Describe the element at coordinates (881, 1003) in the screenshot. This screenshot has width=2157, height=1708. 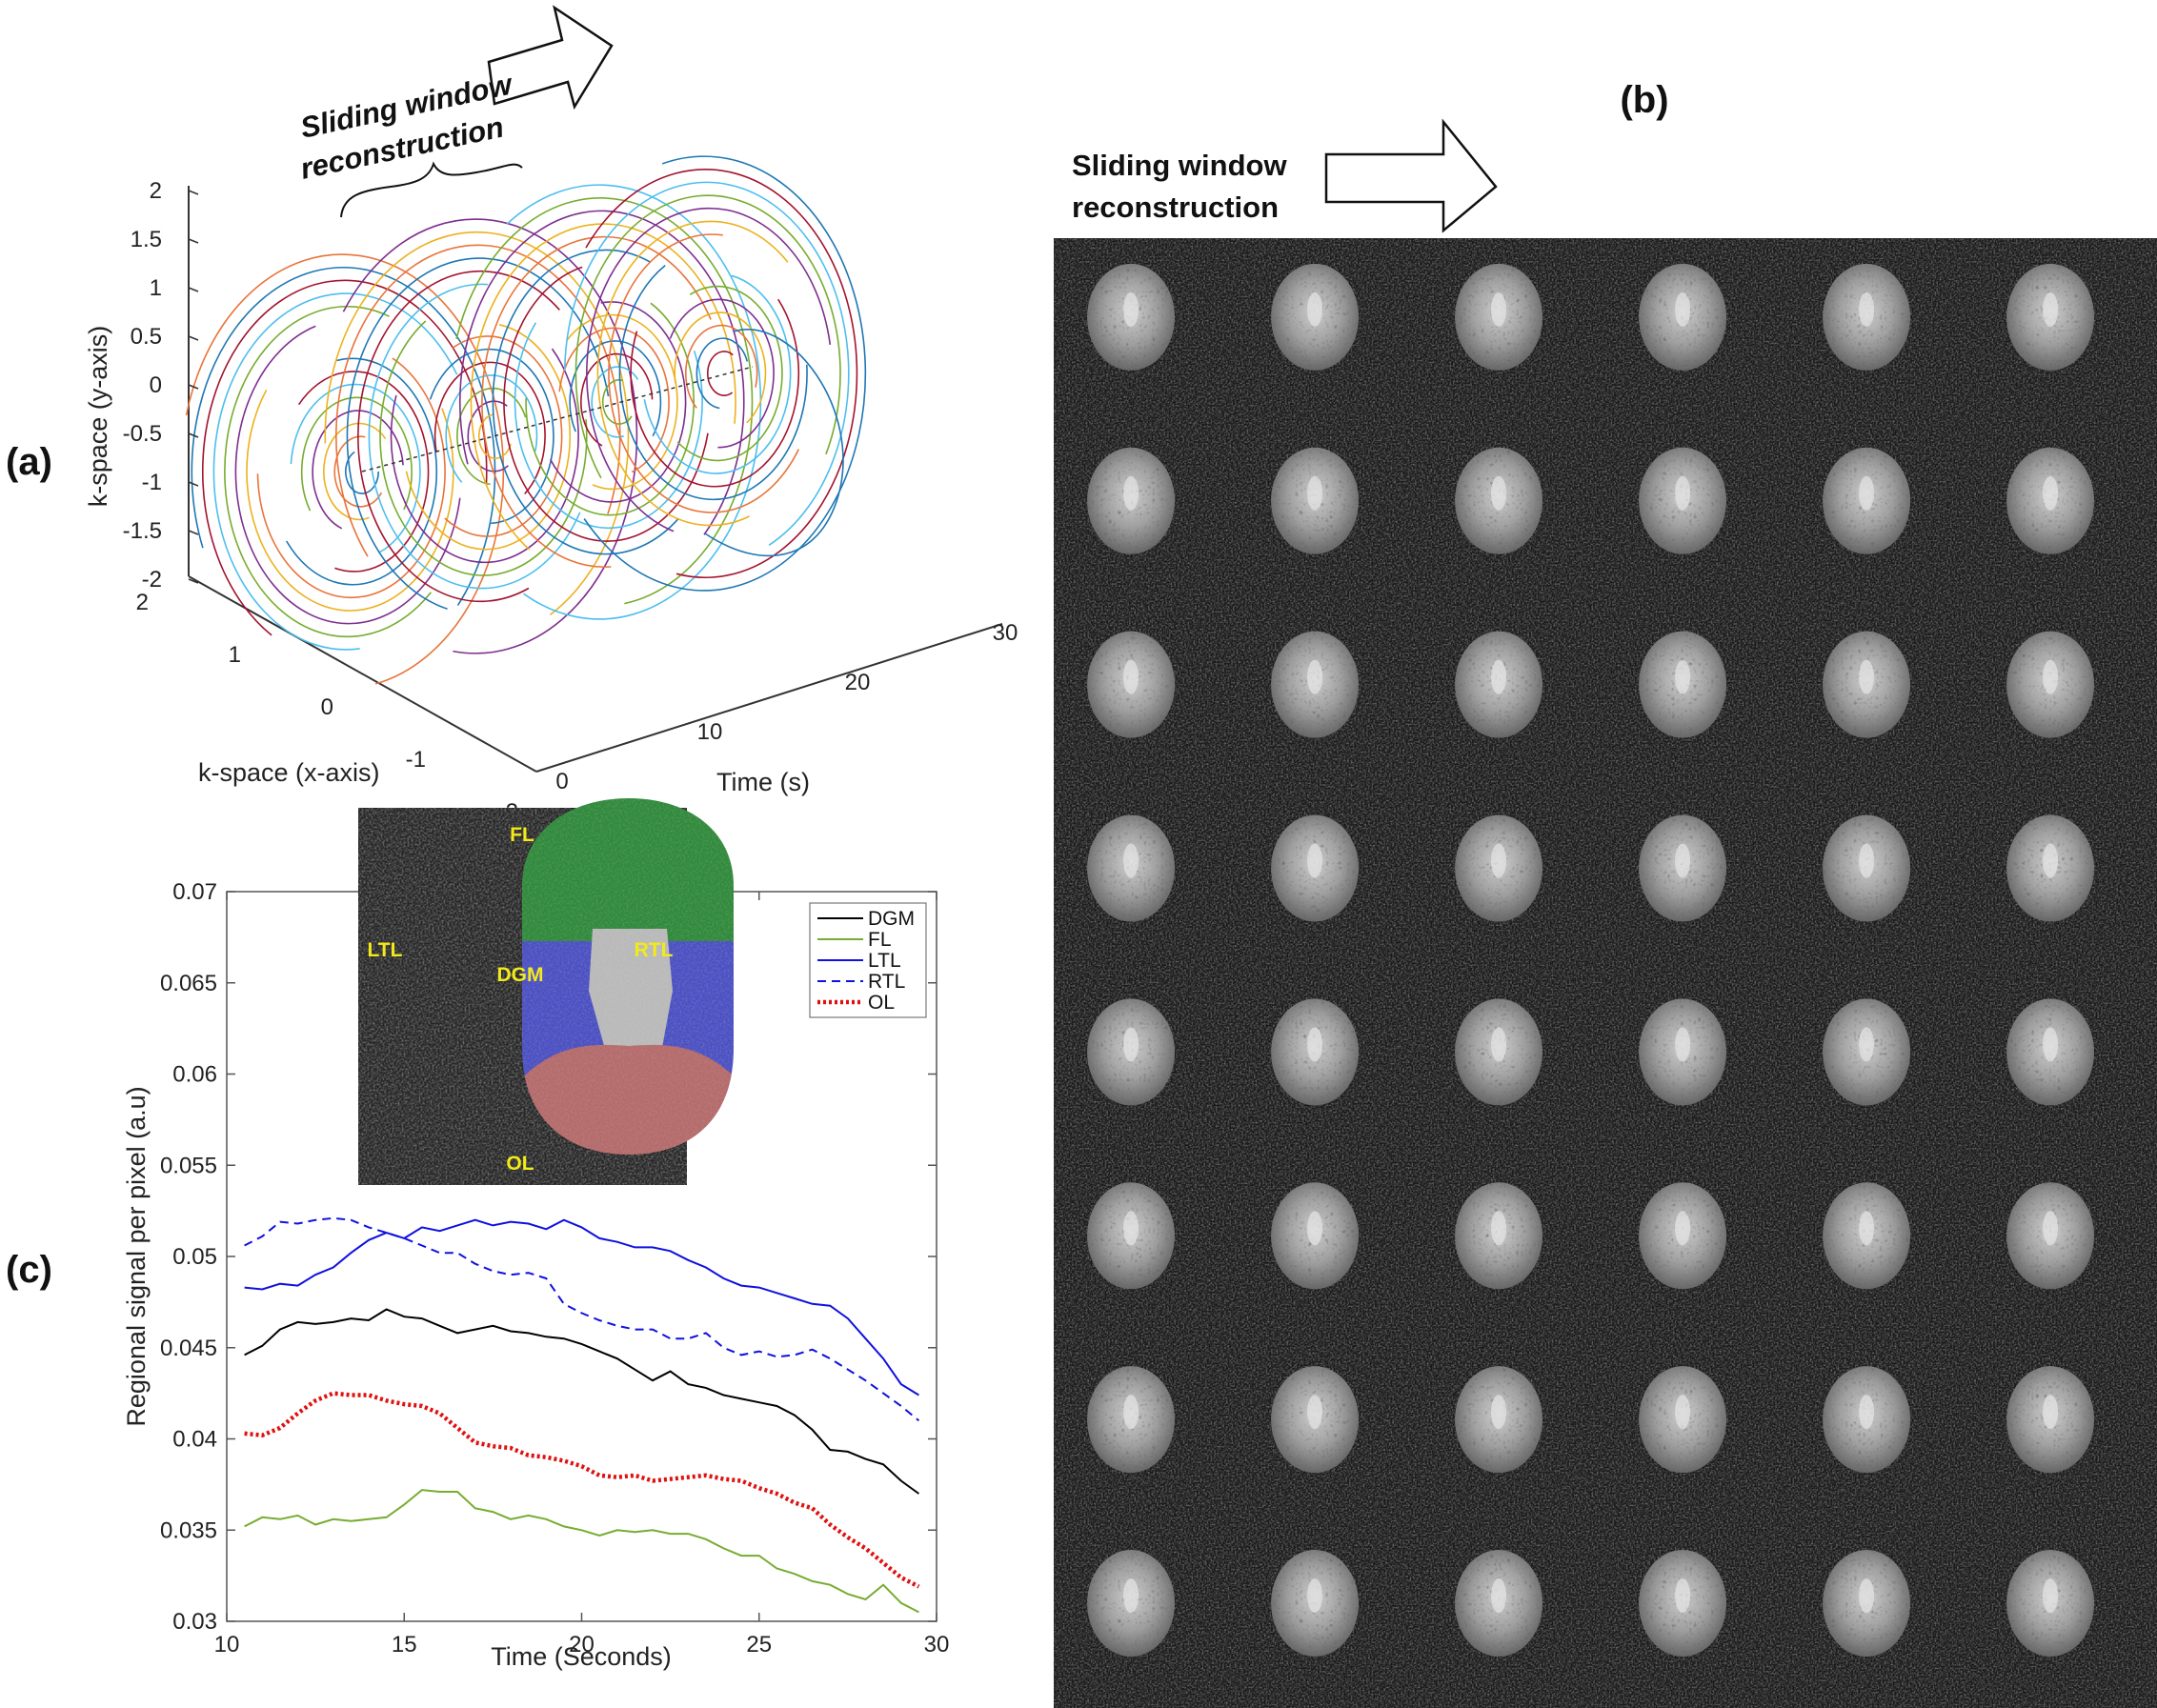
I see `legend-label-ol: OL` at that location.